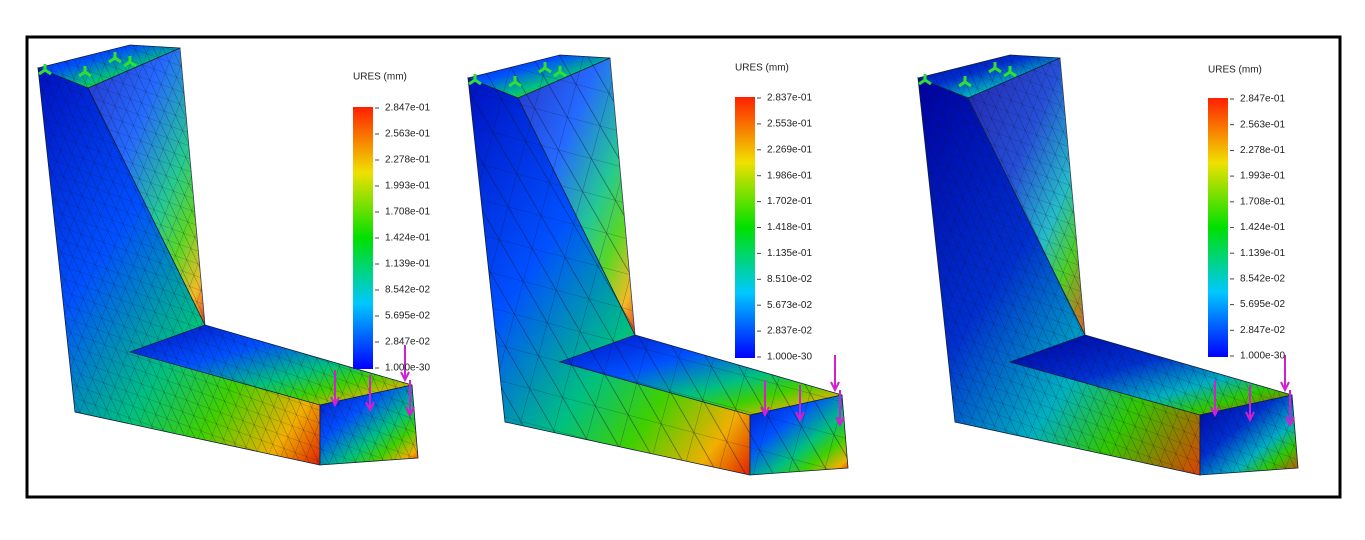  What do you see at coordinates (789, 253) in the screenshot?
I see `legend-label: 1.135e-01` at bounding box center [789, 253].